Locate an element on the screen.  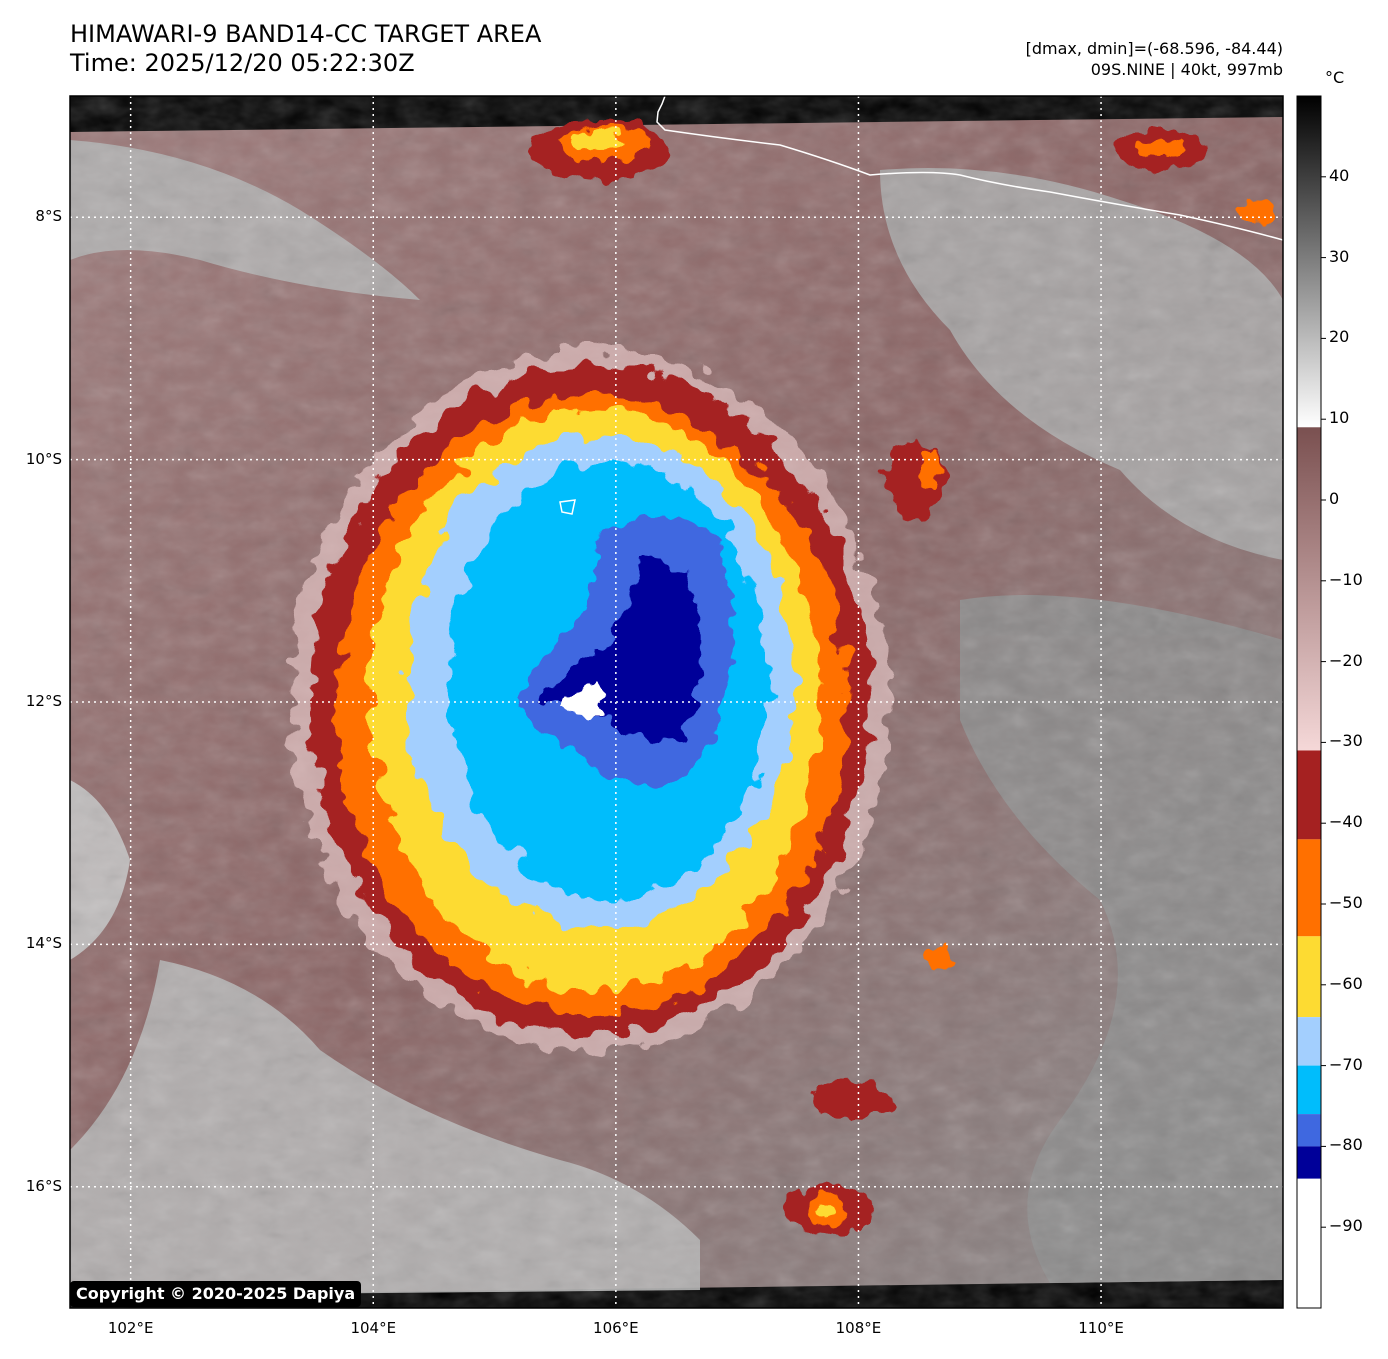
colorbar-tick-label: −10 is located at coordinates (1346, 579).